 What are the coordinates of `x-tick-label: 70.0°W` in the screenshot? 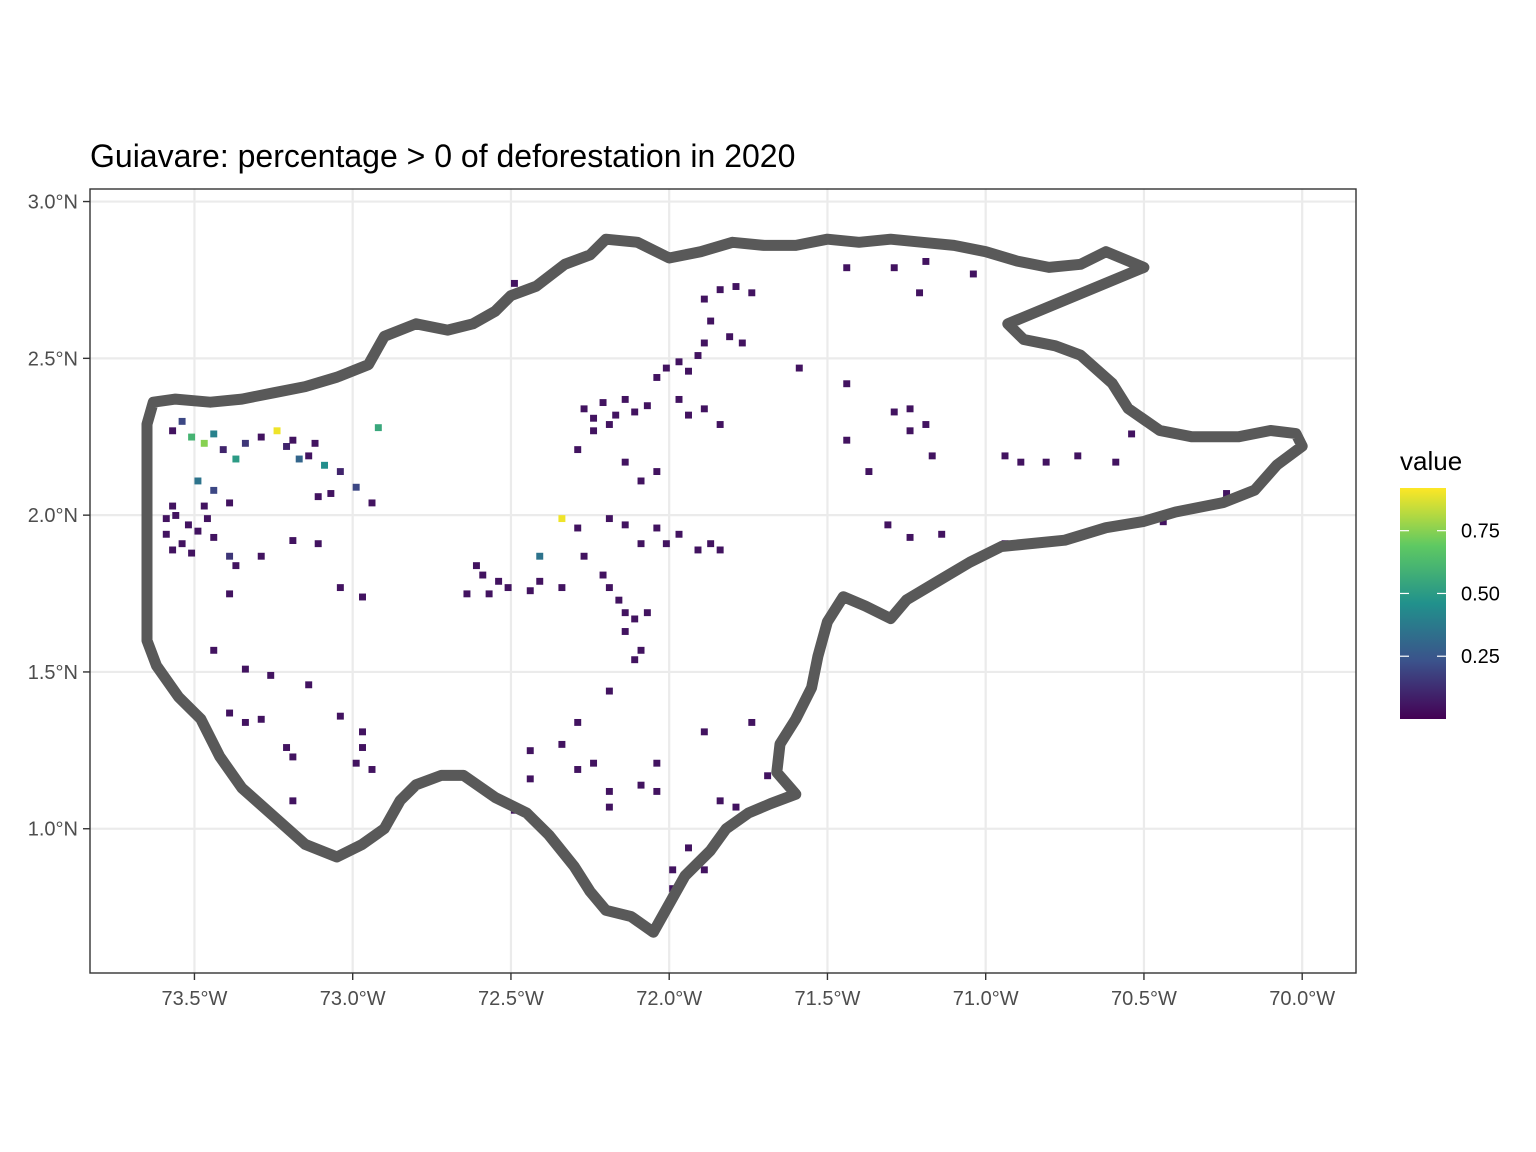 It's located at (1302, 999).